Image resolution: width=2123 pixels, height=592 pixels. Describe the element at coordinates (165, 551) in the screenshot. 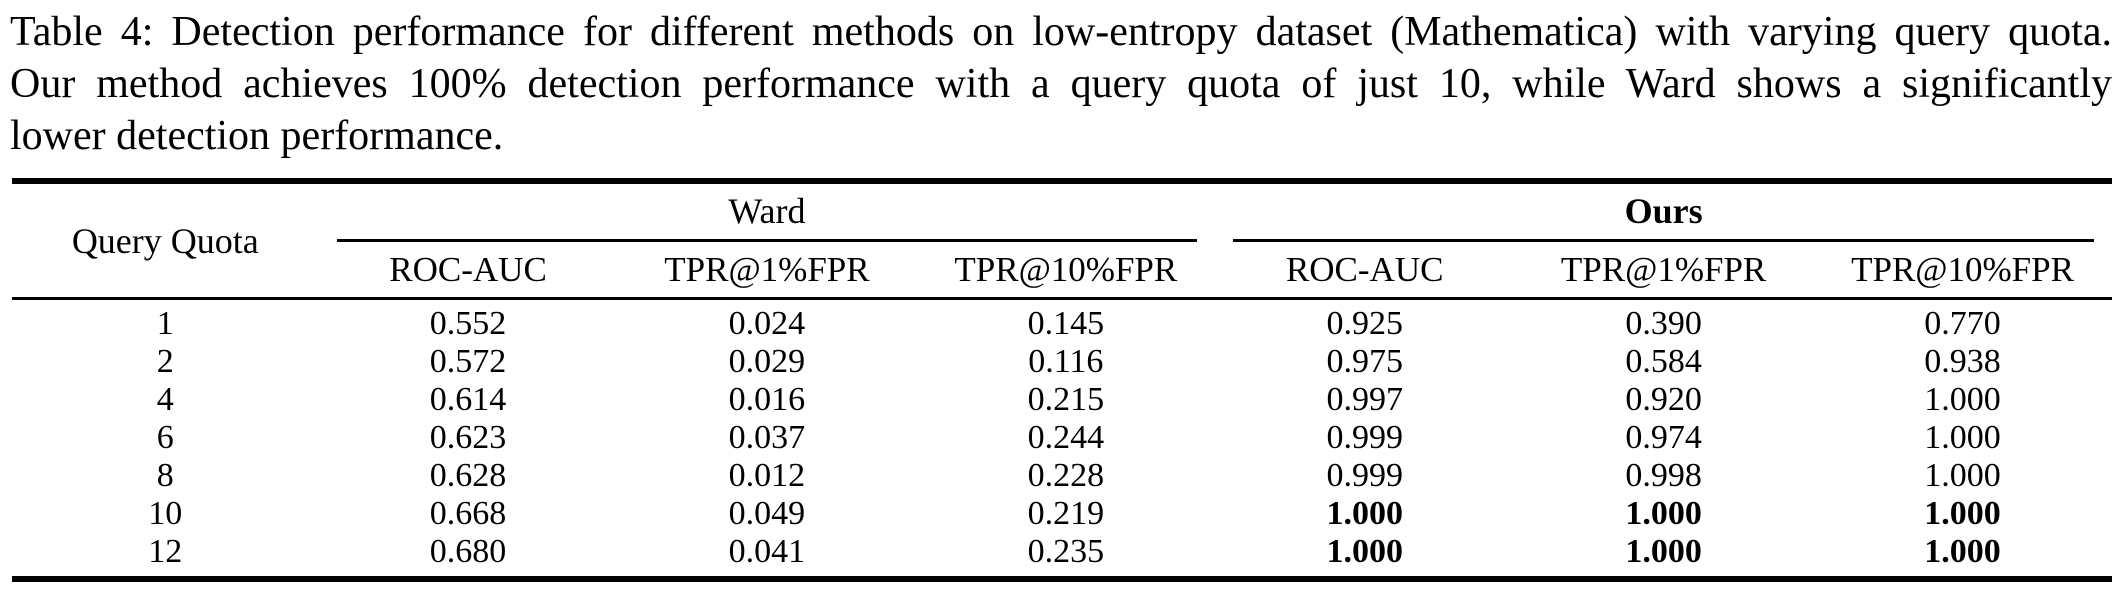

I see `quota-cell: 12` at that location.